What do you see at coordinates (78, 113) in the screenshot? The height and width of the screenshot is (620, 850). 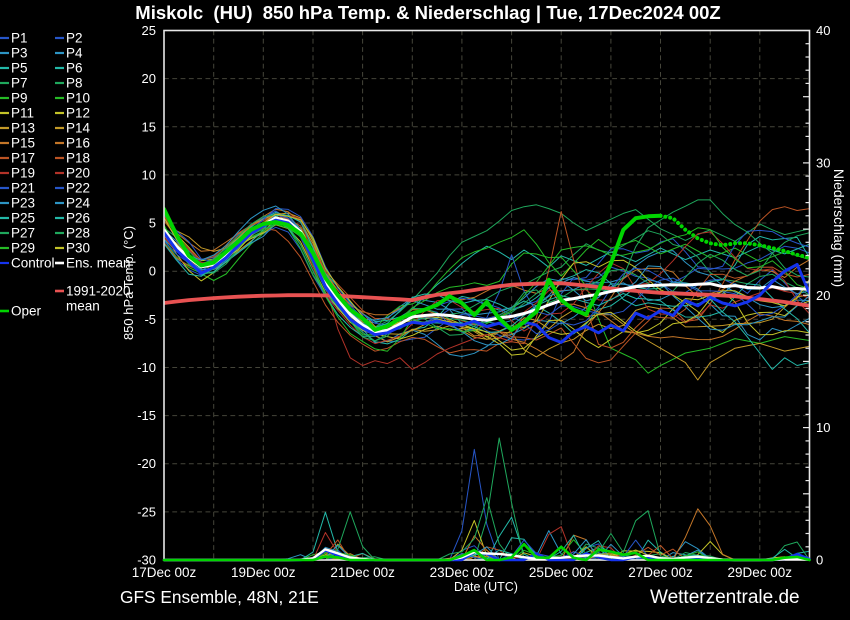 I see `svg-text: P12` at bounding box center [78, 113].